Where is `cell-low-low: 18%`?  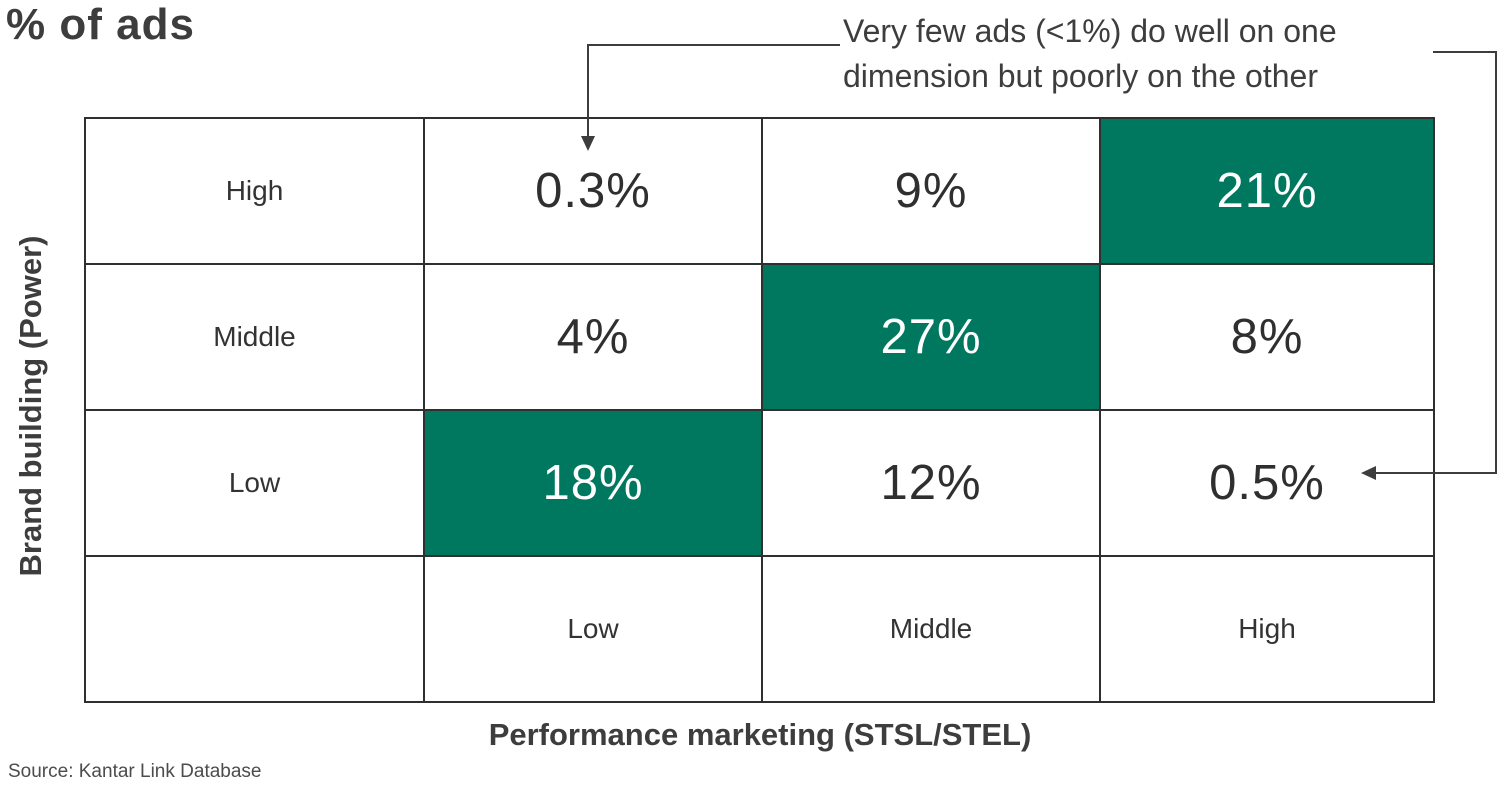
cell-low-low: 18% is located at coordinates (593, 483).